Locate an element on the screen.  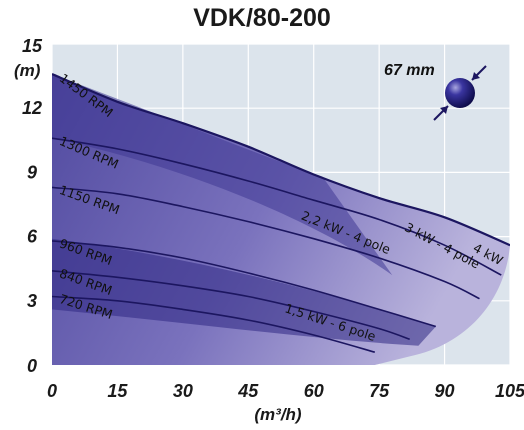
x-tick-label-0: 0 is located at coordinates (52, 391).